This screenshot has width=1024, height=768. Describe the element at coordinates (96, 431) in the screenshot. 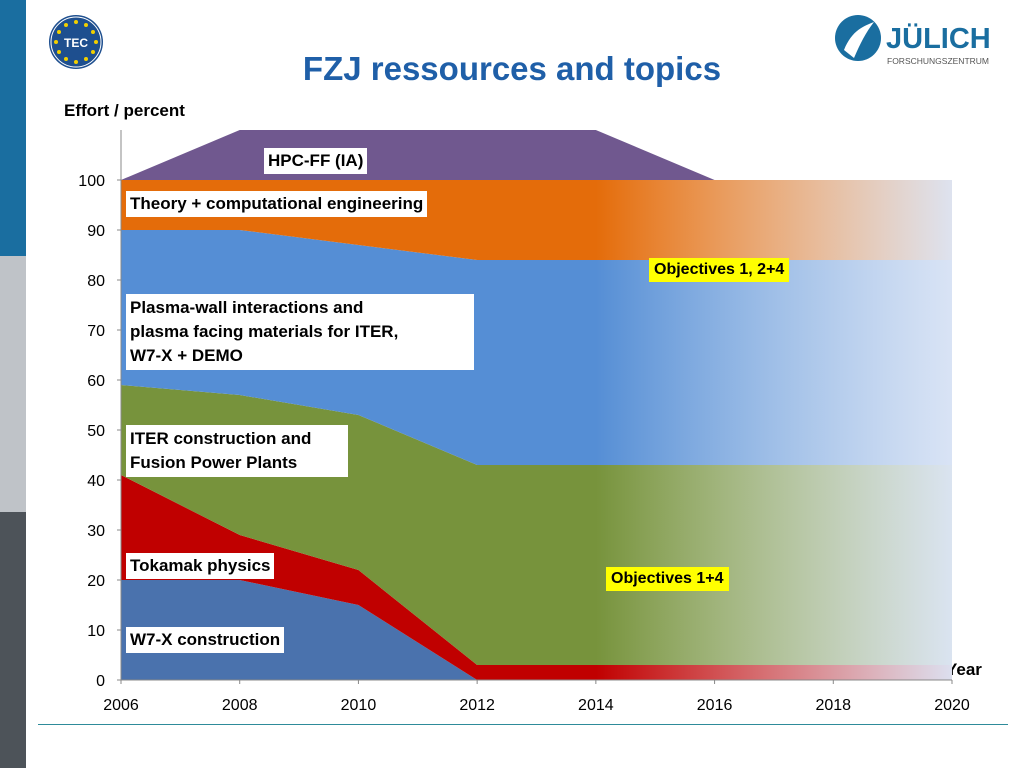

I see `y-tick-label: 50` at that location.